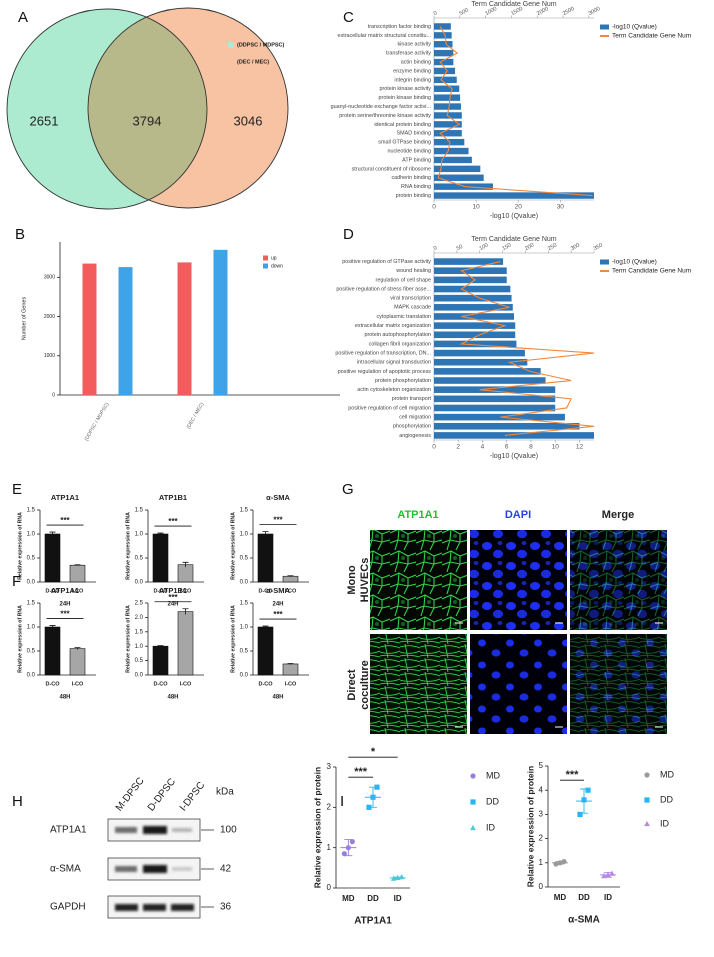 Image resolution: width=714 pixels, height=957 pixels. Describe the element at coordinates (412, 308) in the screenshot. I see `y-tick-label: MAPK cascade` at that location.